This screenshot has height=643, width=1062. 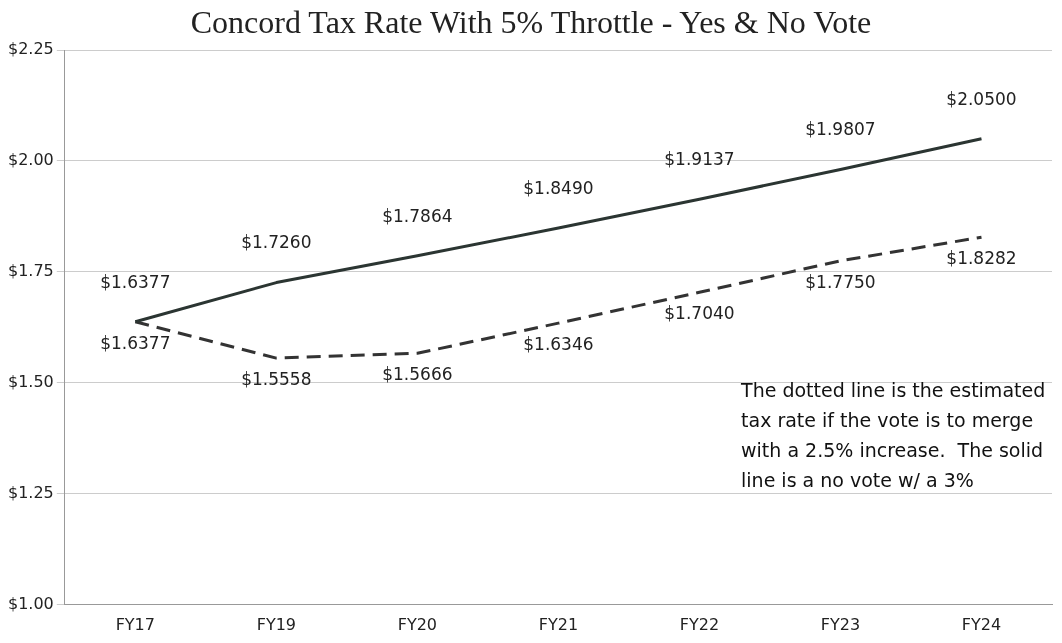 I want to click on data-label: $1.8490, so click(x=558, y=187).